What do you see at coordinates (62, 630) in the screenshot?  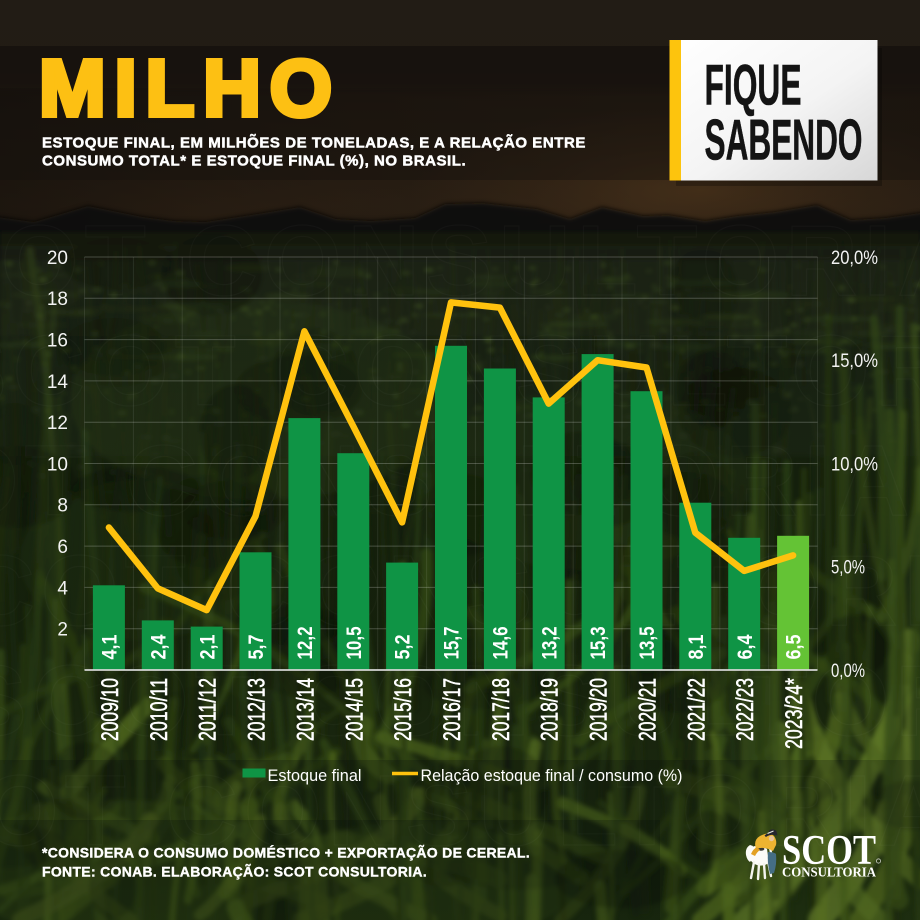 I see `svg-text: 2` at bounding box center [62, 630].